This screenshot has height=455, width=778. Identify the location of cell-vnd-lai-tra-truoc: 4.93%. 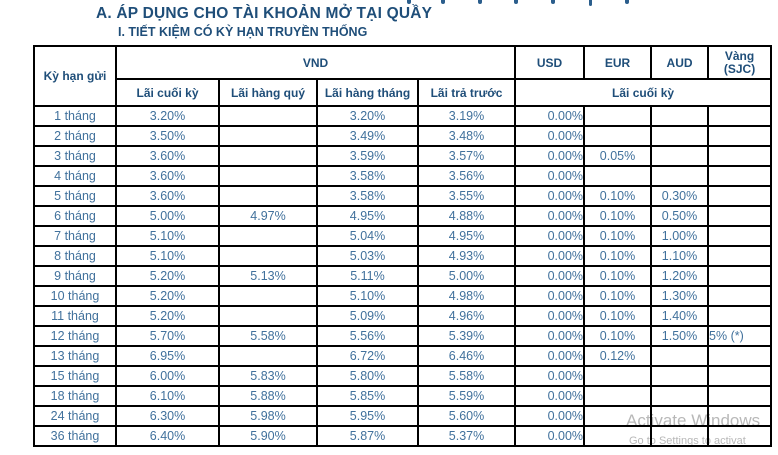
(466, 256).